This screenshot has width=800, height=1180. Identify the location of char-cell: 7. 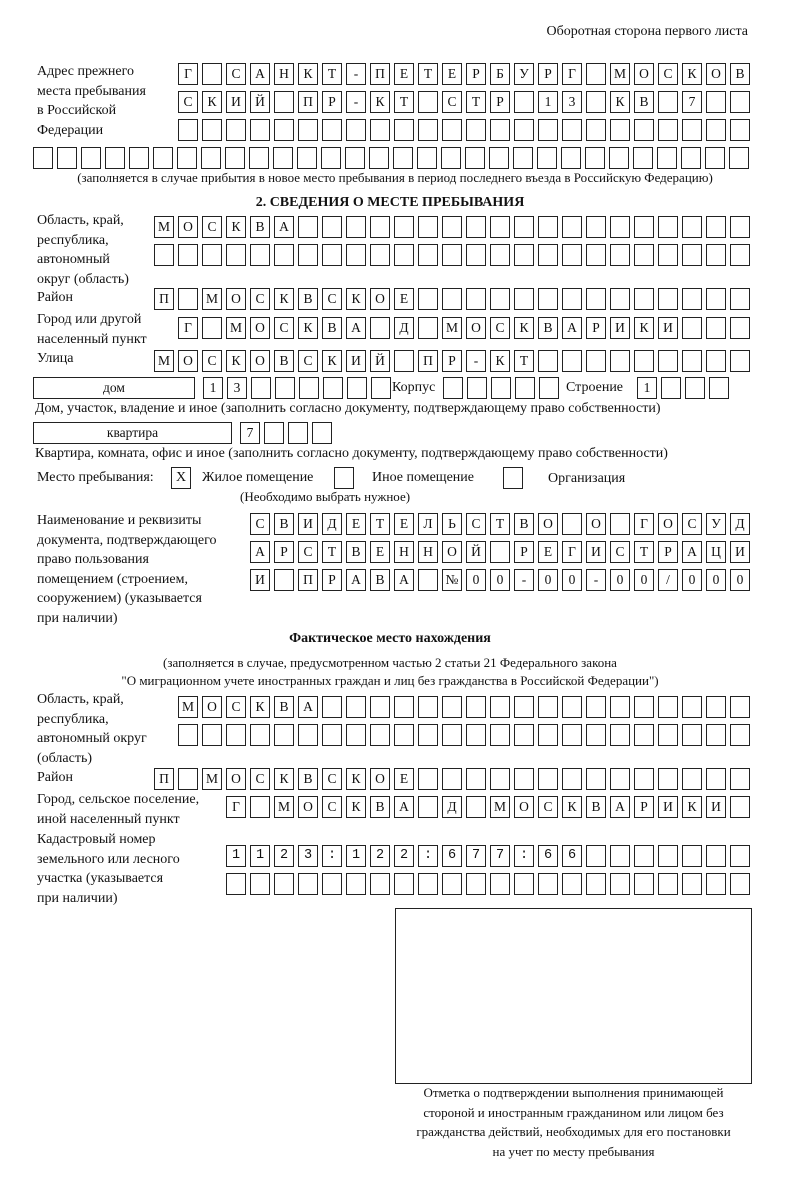
(250, 433).